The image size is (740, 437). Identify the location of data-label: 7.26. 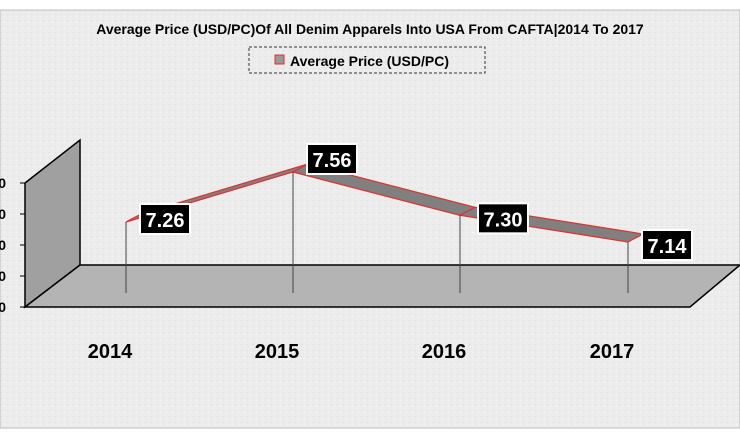
(165, 219).